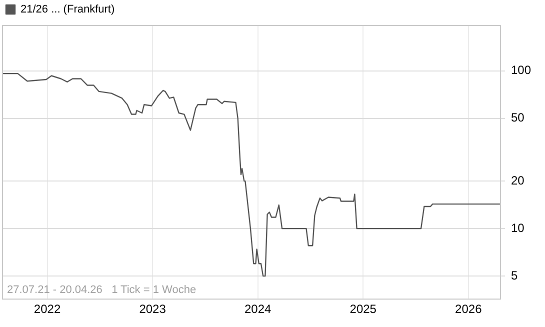  I want to click on annotation: 27.07.21 - 20.04.26 1 Tick = 1 Woche, so click(101, 290).